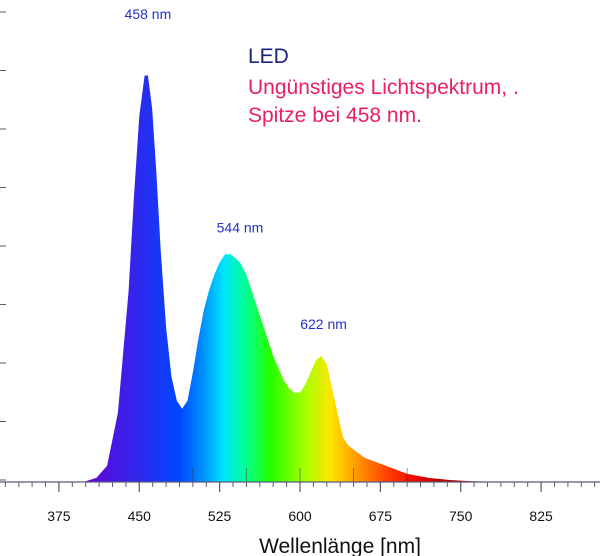 This screenshot has width=600, height=556. What do you see at coordinates (383, 87) in the screenshot?
I see `annotation-line-1: Ungünstiges Lichtspektrum, .` at bounding box center [383, 87].